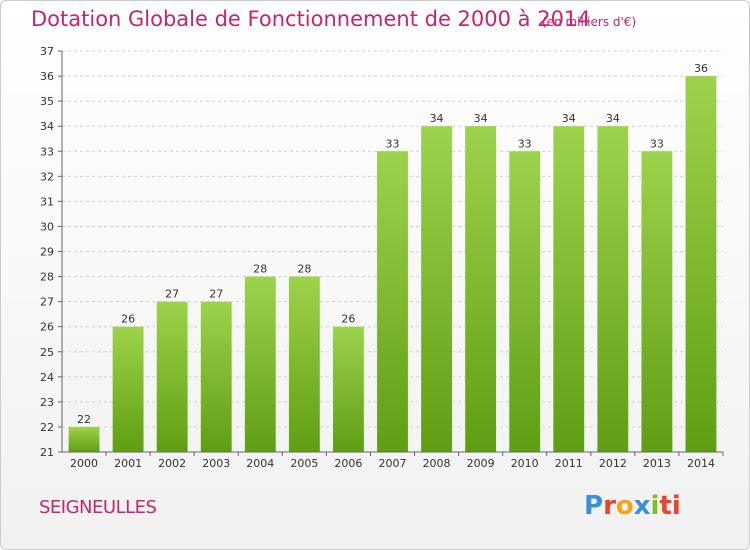 This screenshot has width=750, height=550. What do you see at coordinates (172, 463) in the screenshot?
I see `x-tick-label: 2002` at bounding box center [172, 463].